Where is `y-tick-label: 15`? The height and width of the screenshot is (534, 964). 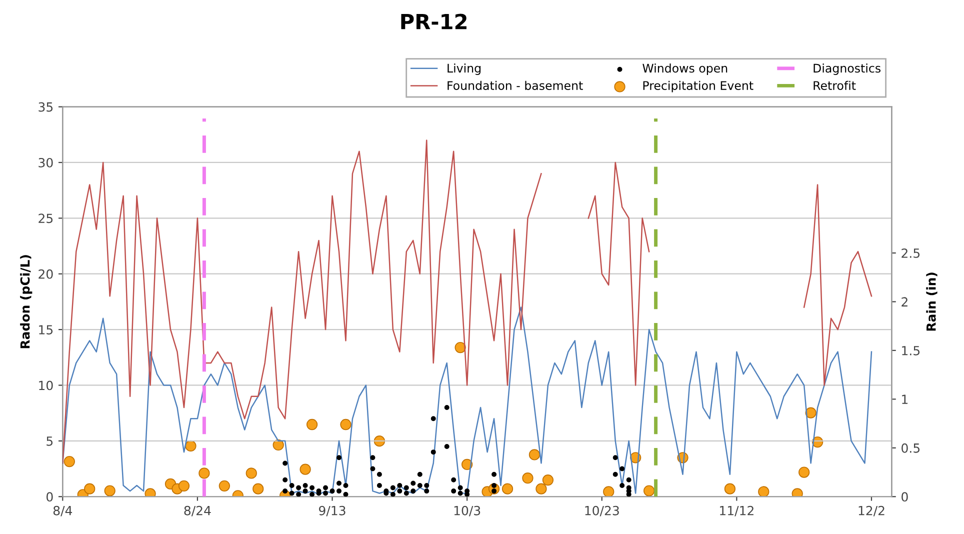
y-tick-label: 15 is located at coordinates (46, 329).